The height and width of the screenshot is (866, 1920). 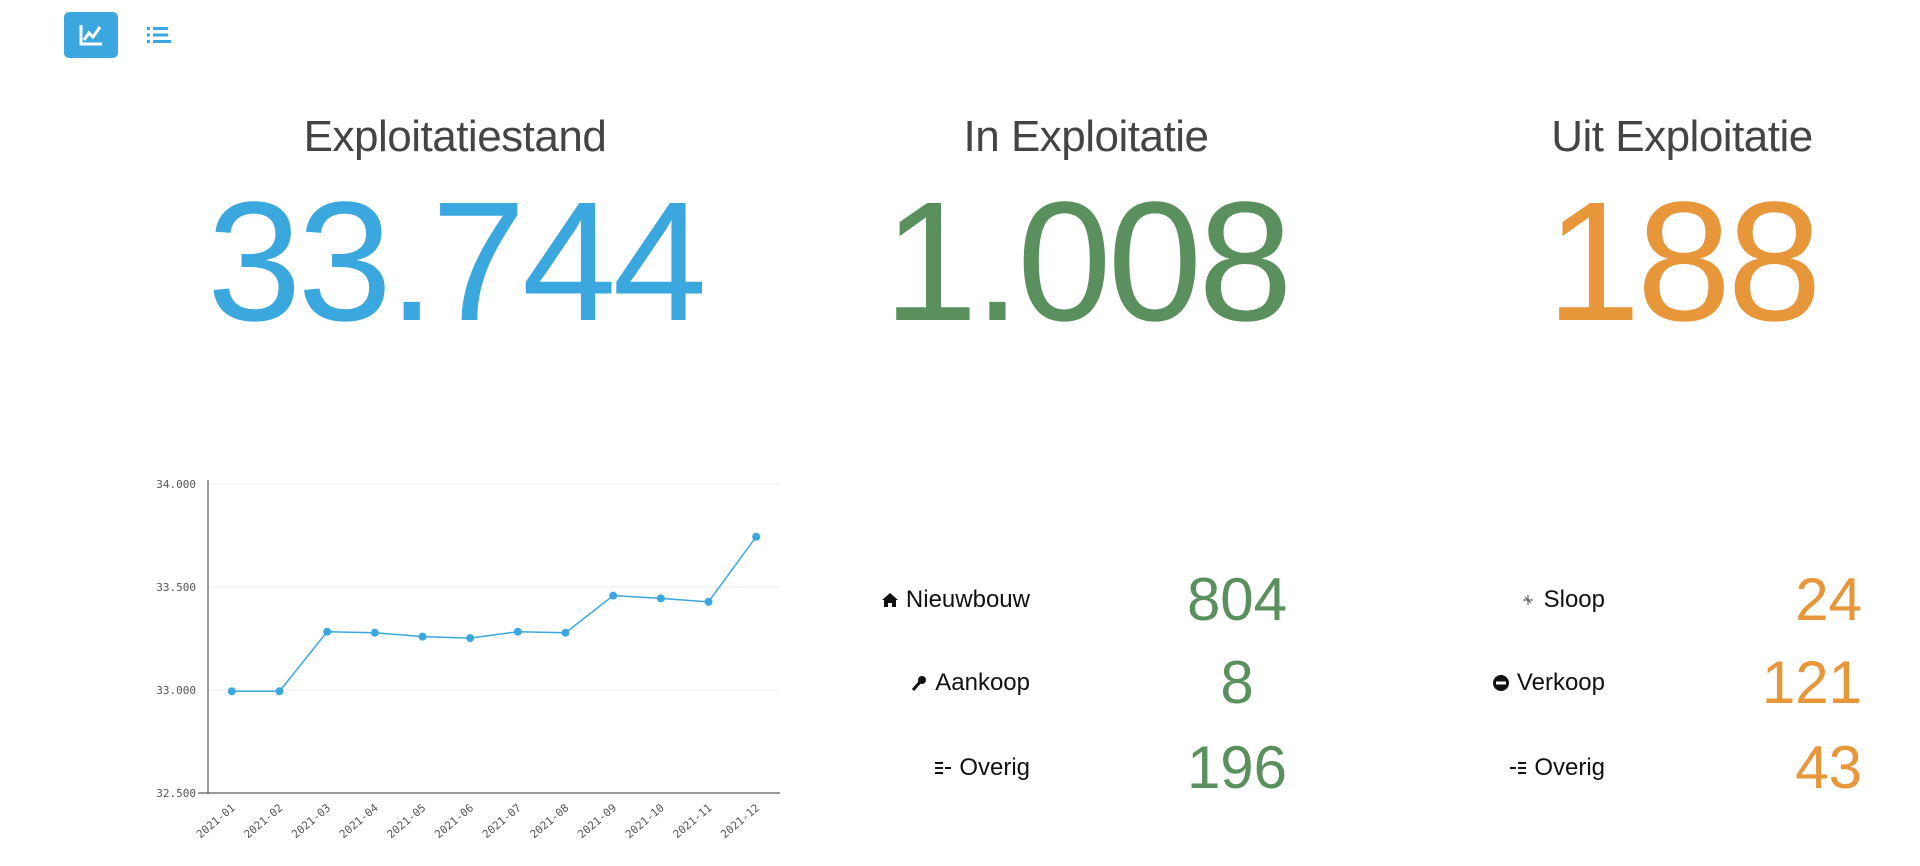 I want to click on stat-label: Aankoop, so click(x=970, y=683).